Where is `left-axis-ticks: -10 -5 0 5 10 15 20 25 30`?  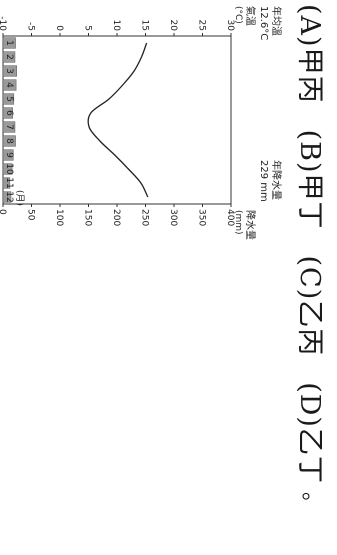
left-axis-ticks: -10 -5 0 5 10 15 20 25 30 is located at coordinates (117, 26).